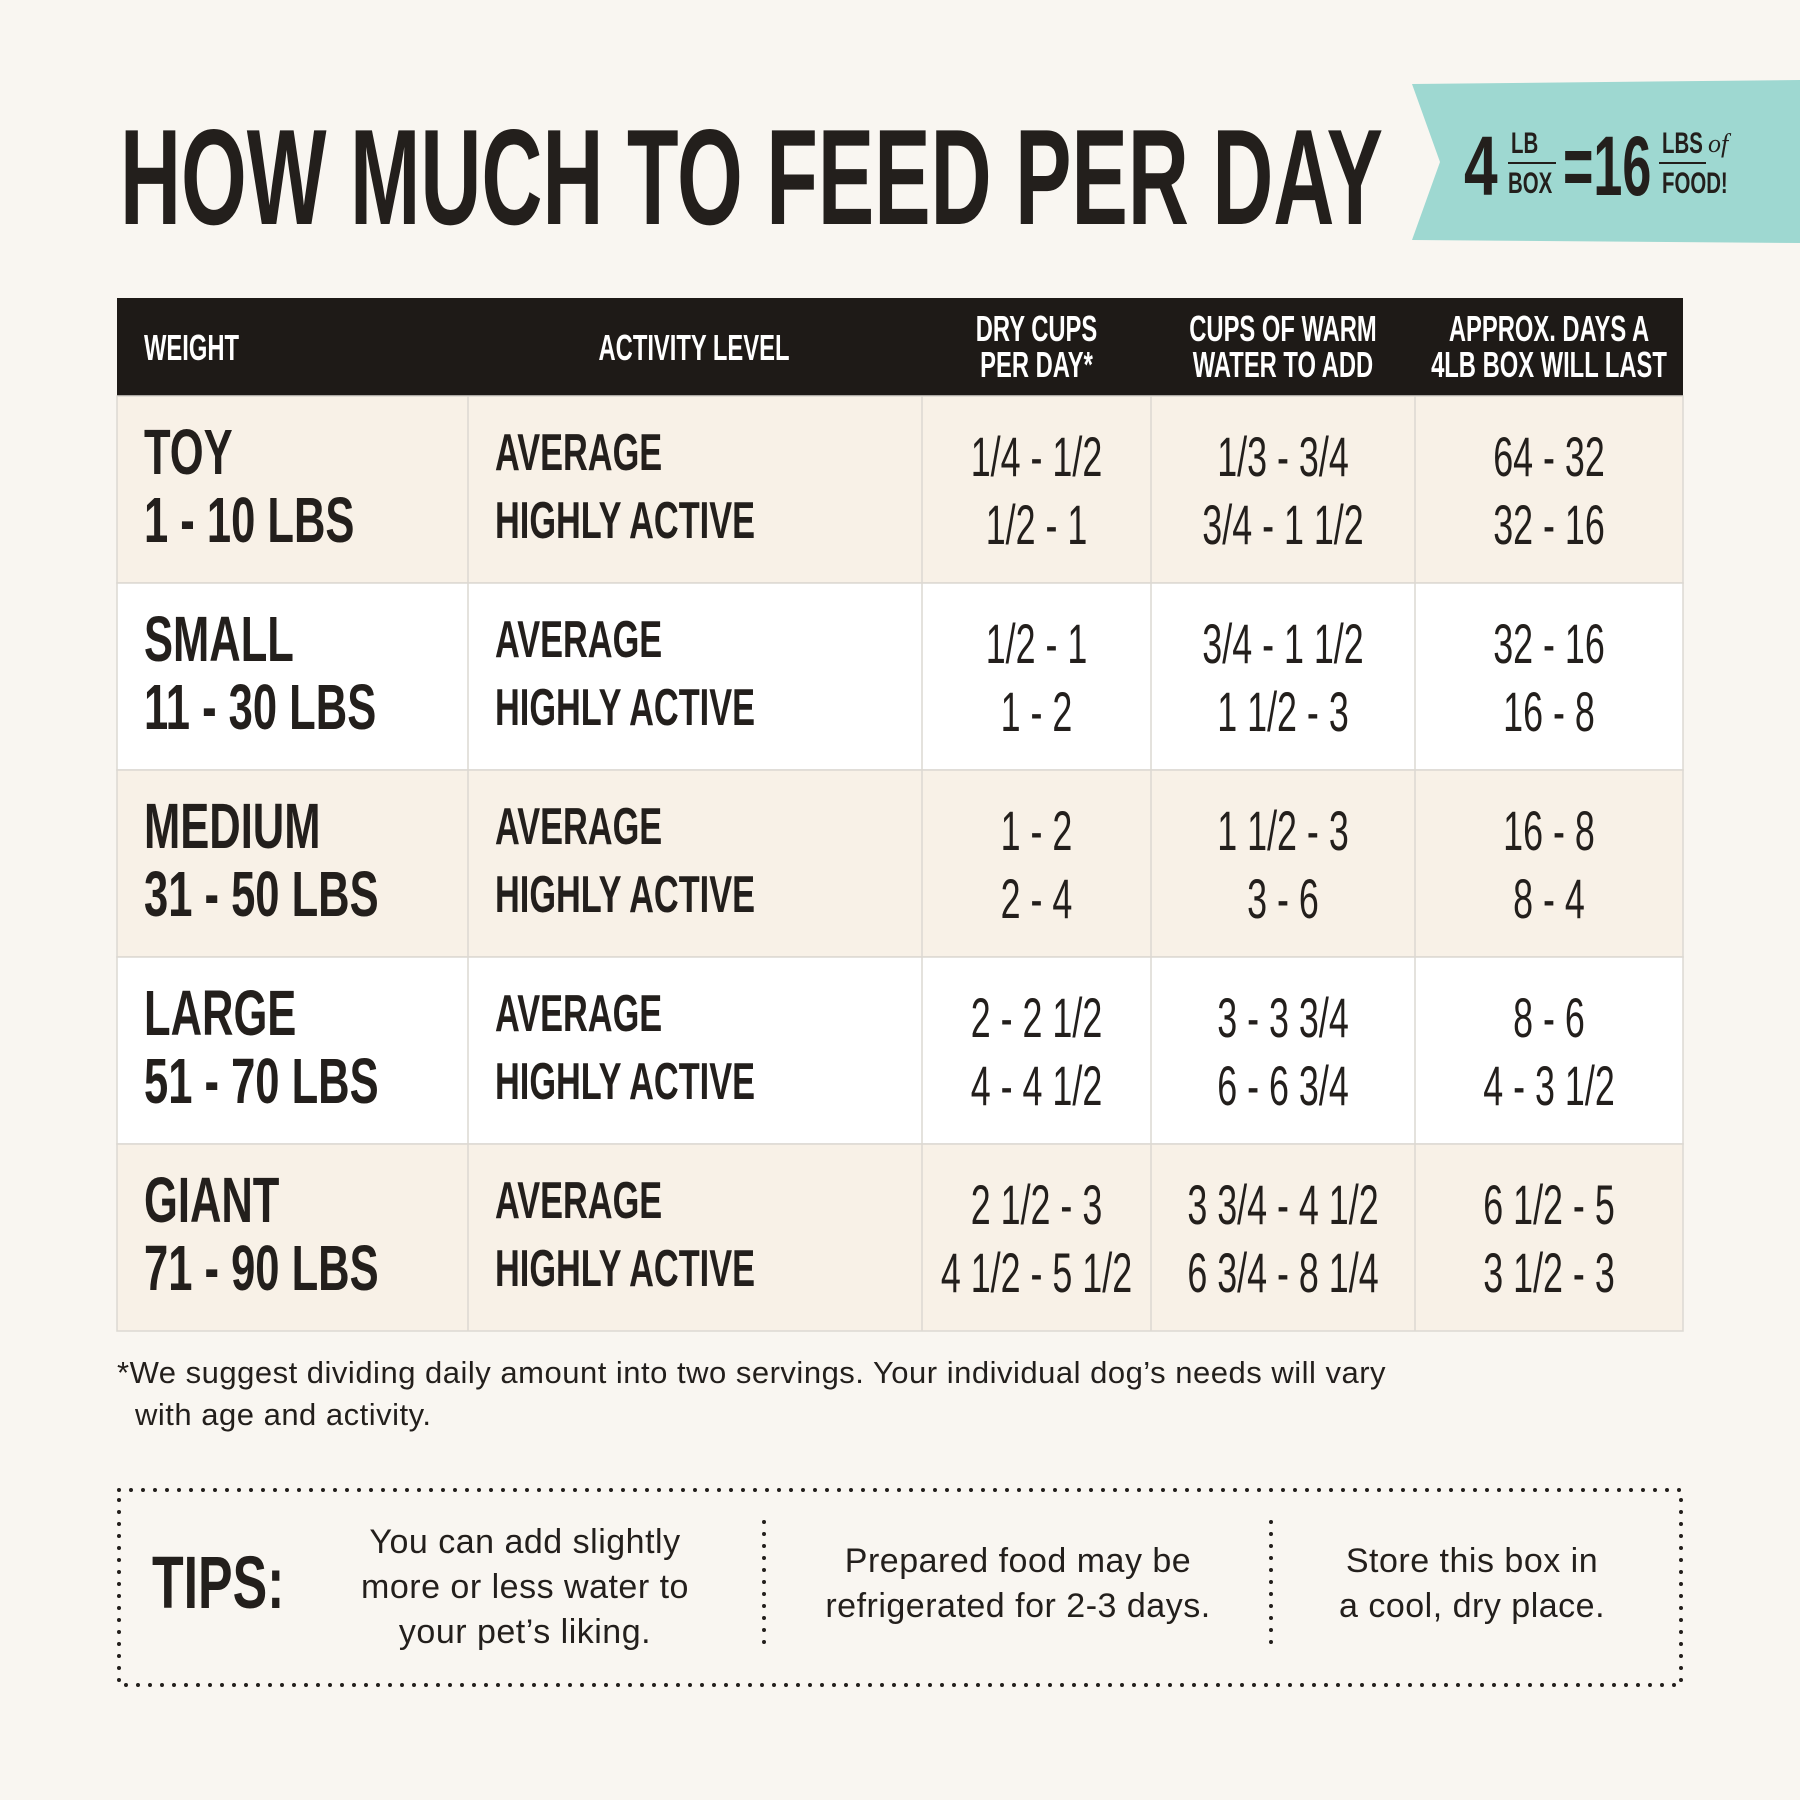 Image resolution: width=1800 pixels, height=1800 pixels. Describe the element at coordinates (1549, 898) in the screenshot. I see `amount: 8 - 4` at that location.